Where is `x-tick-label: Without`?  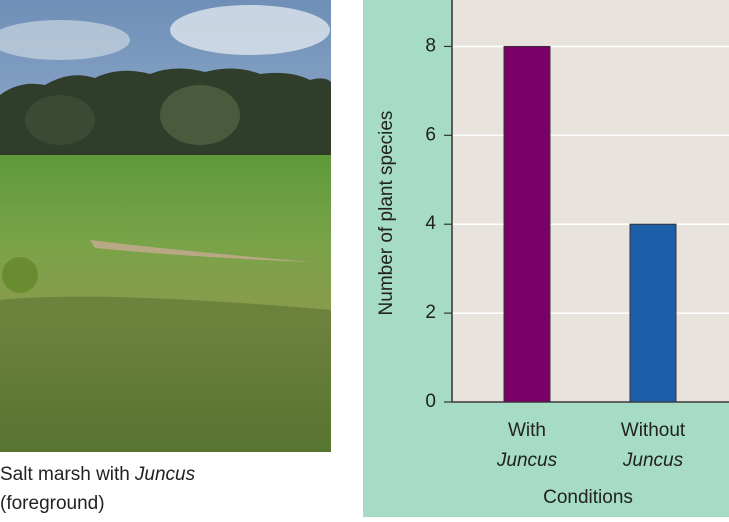
x-tick-label: Without is located at coordinates (653, 430).